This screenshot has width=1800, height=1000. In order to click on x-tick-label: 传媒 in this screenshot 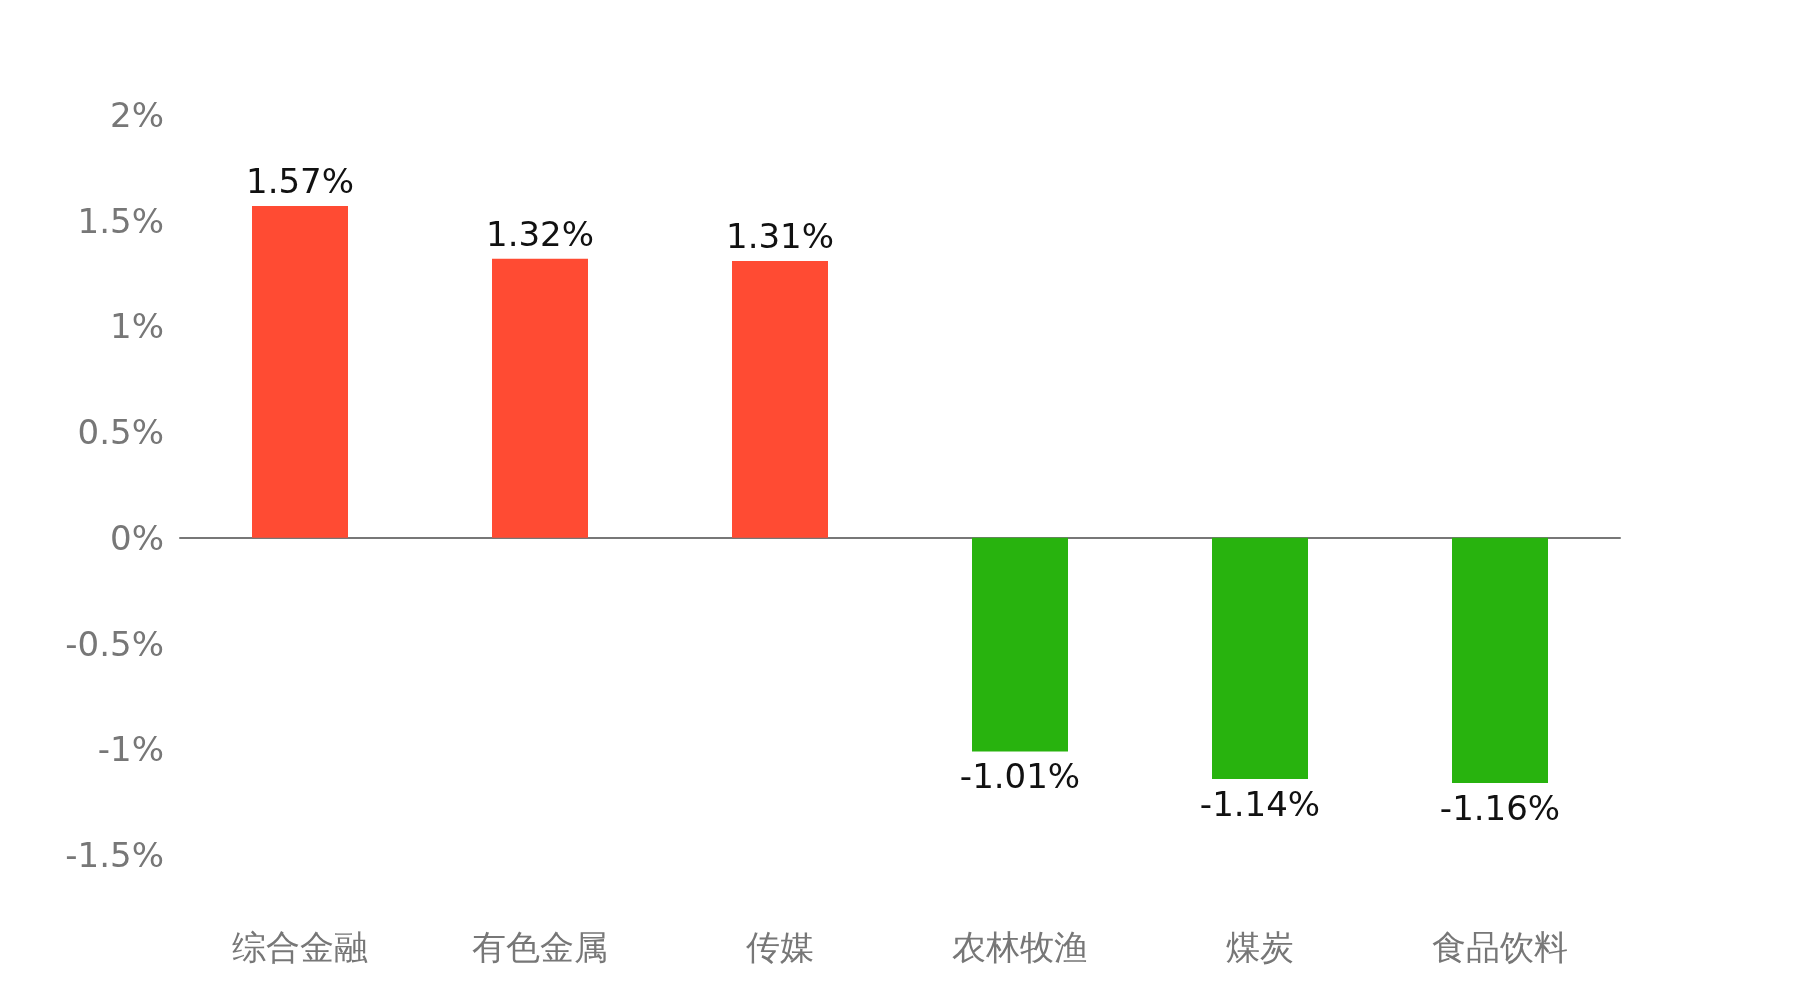, I will do `click(780, 947)`.